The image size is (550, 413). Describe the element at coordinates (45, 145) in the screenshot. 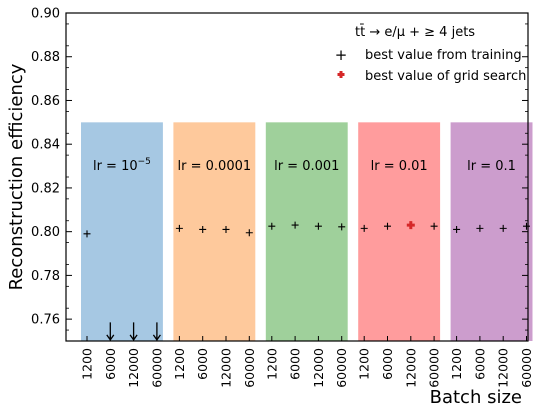

I see `y-tick-label-0.84: 0.84` at that location.